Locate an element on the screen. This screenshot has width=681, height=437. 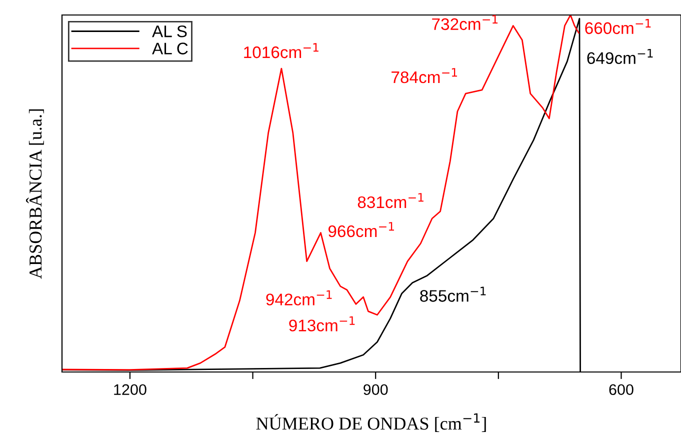
legend-label: AL C is located at coordinates (170, 48).